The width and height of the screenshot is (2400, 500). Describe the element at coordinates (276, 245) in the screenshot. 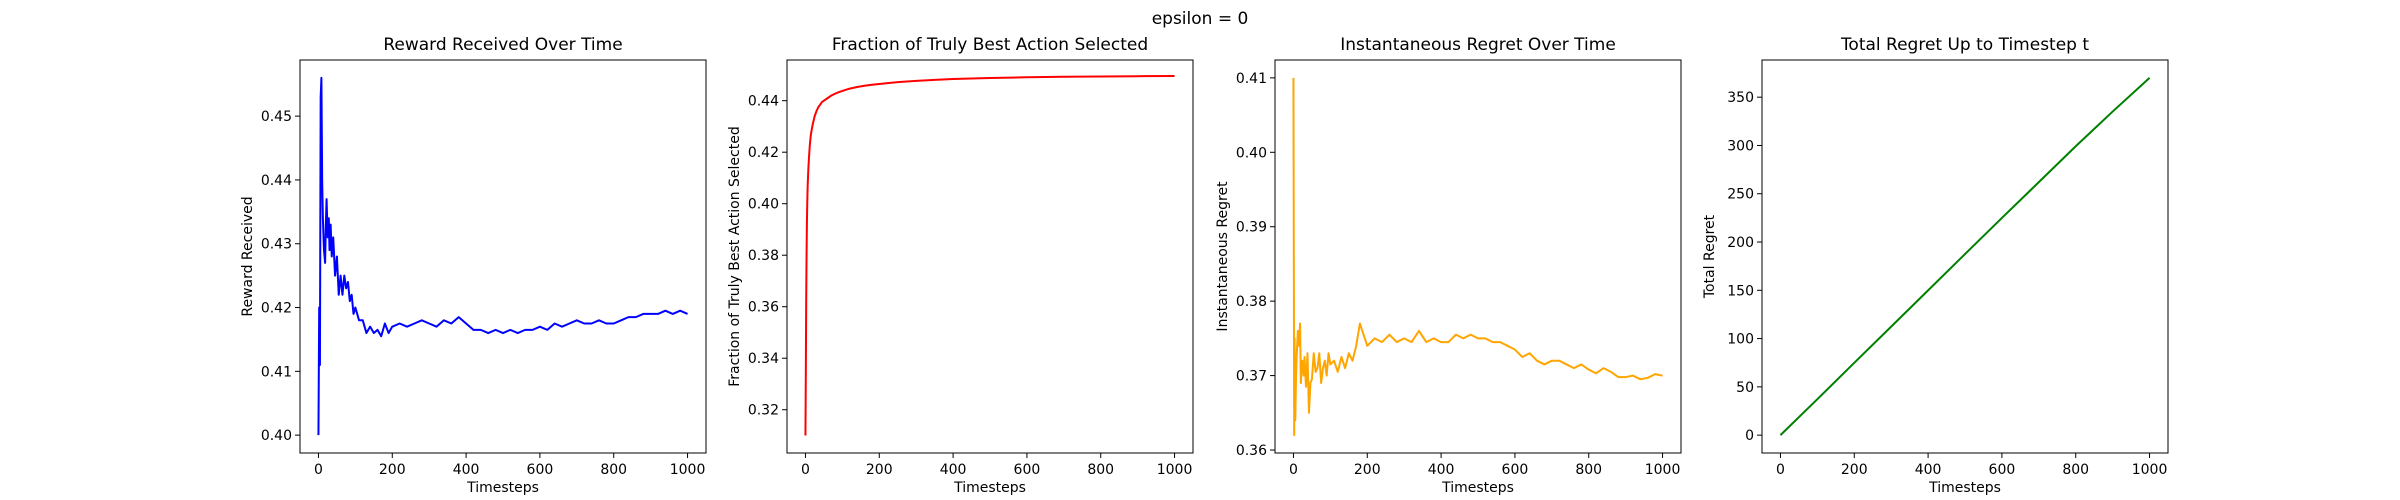

I see `y-tick-label: 0.43` at that location.